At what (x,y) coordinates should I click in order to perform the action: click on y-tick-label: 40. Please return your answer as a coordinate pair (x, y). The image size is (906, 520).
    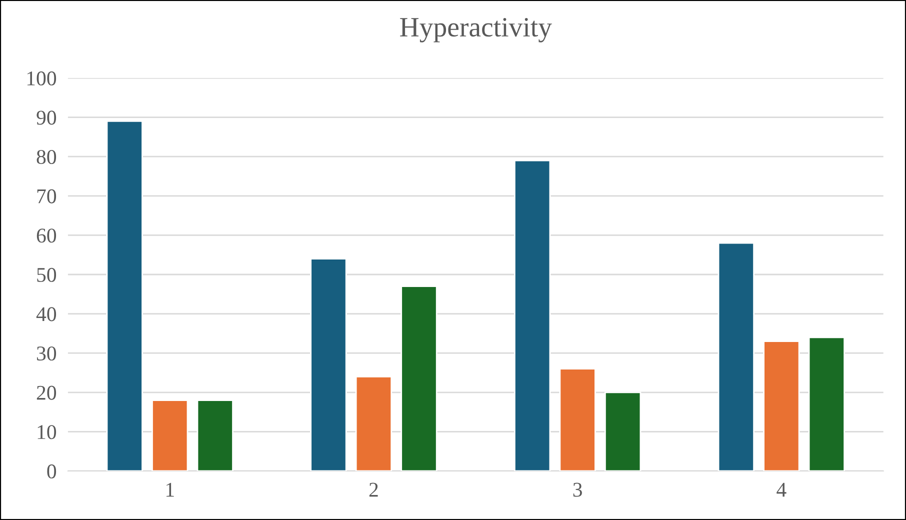
    Looking at the image, I should click on (46, 314).